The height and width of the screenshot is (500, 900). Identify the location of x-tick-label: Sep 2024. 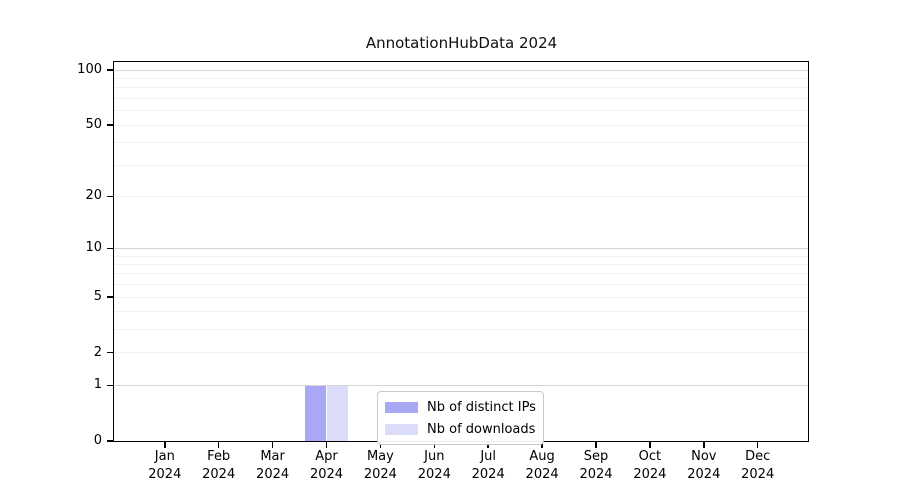
(596, 466).